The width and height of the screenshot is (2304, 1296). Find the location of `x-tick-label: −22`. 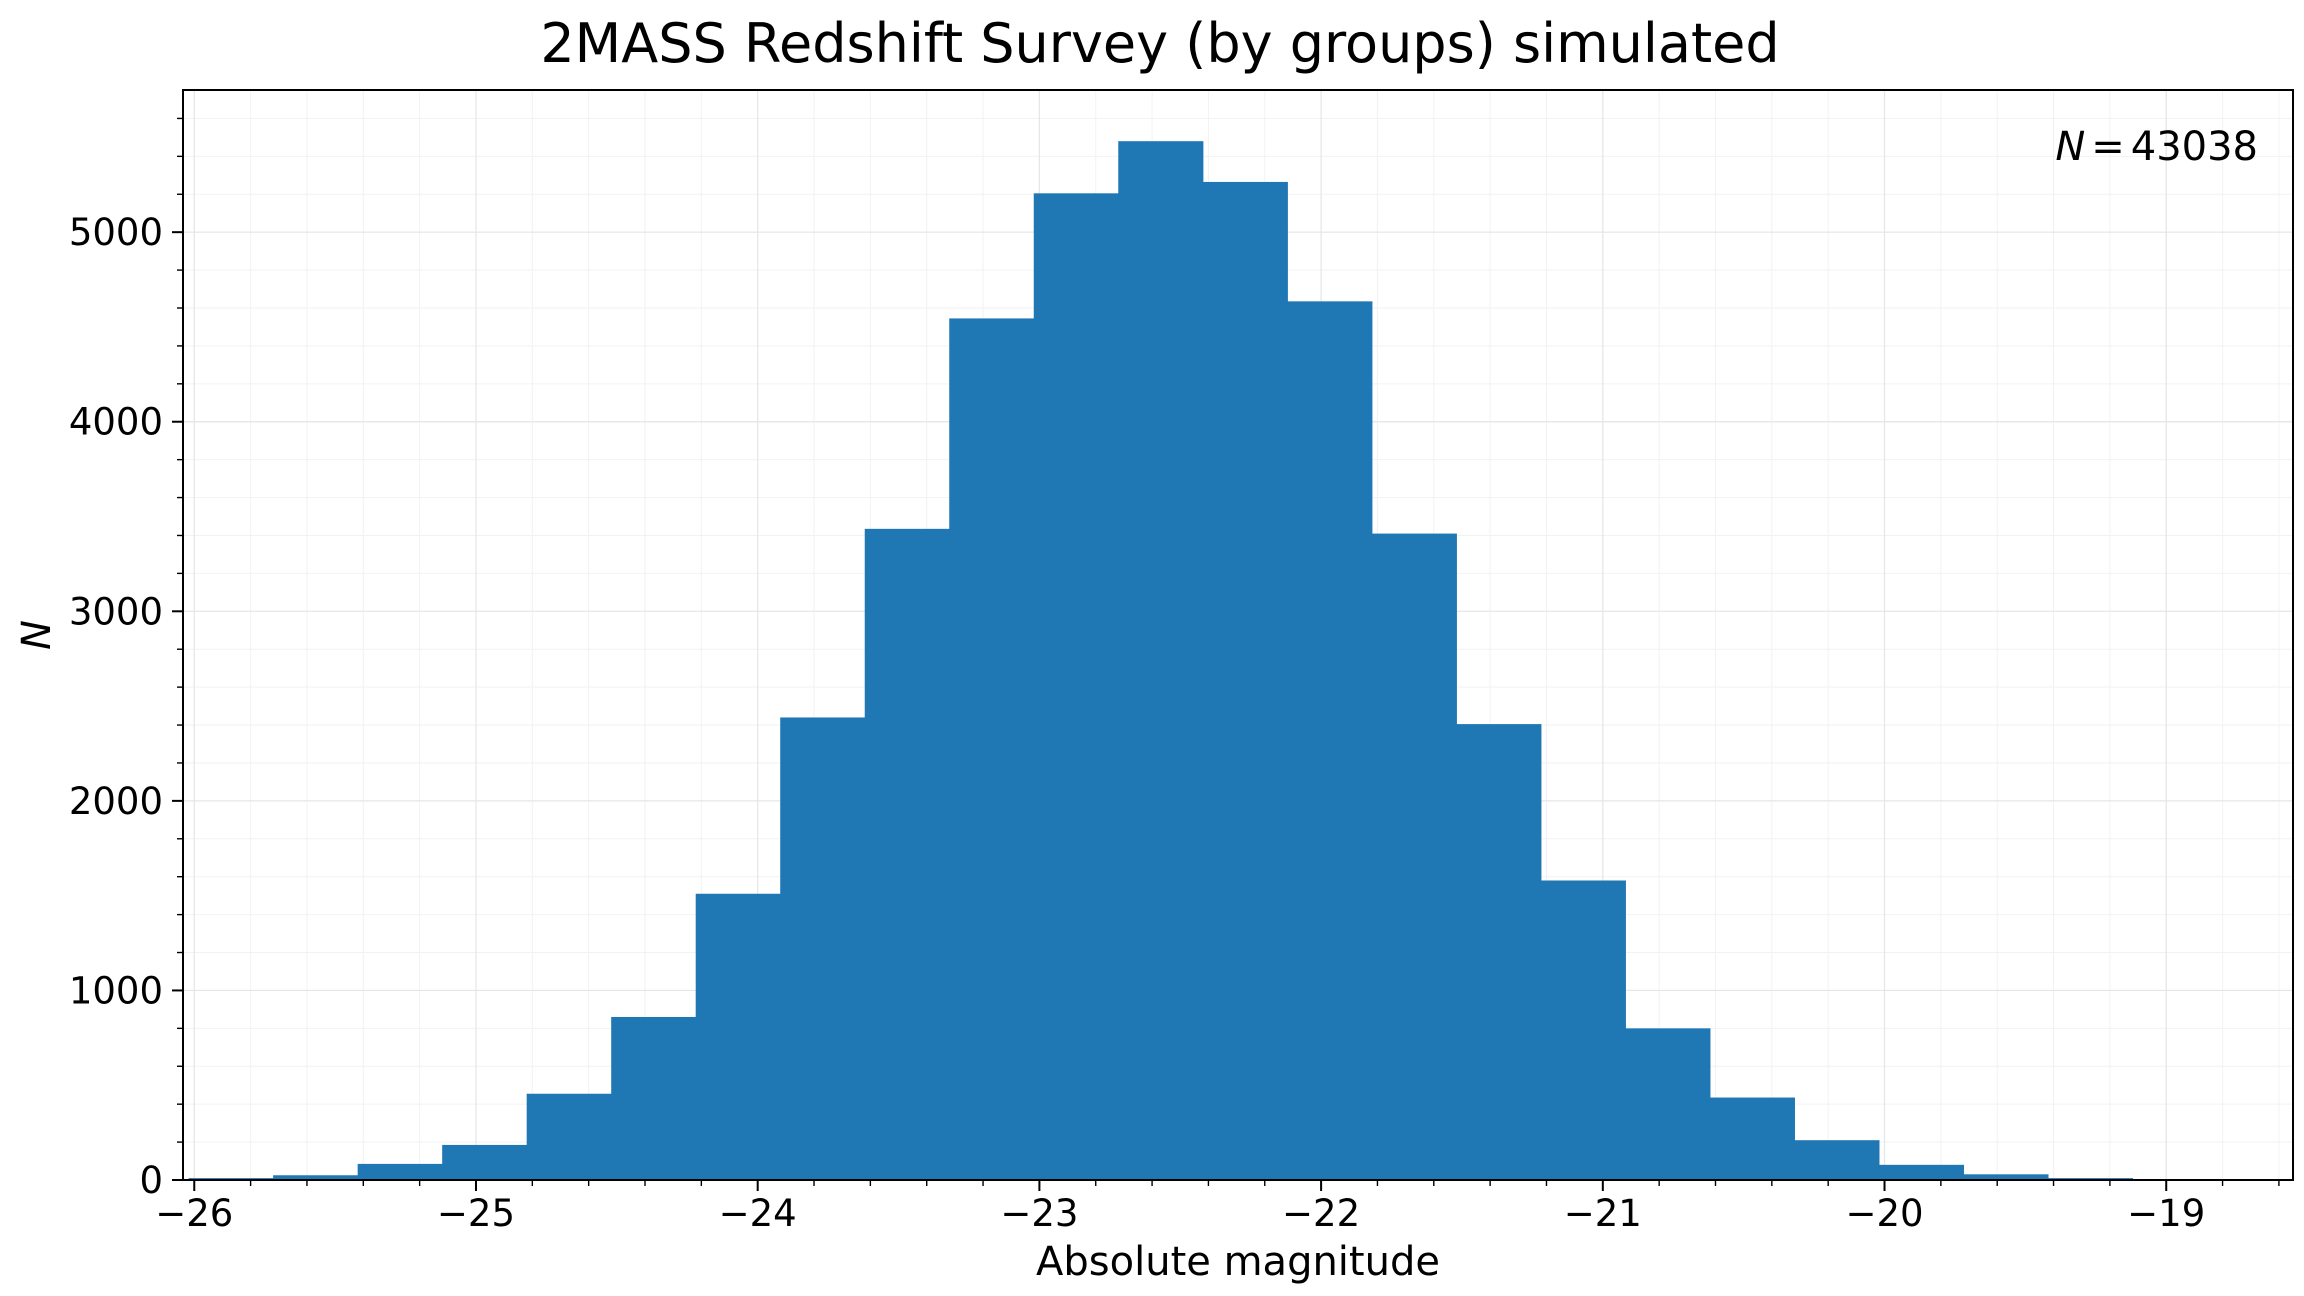

x-tick-label: −22 is located at coordinates (1321, 1213).